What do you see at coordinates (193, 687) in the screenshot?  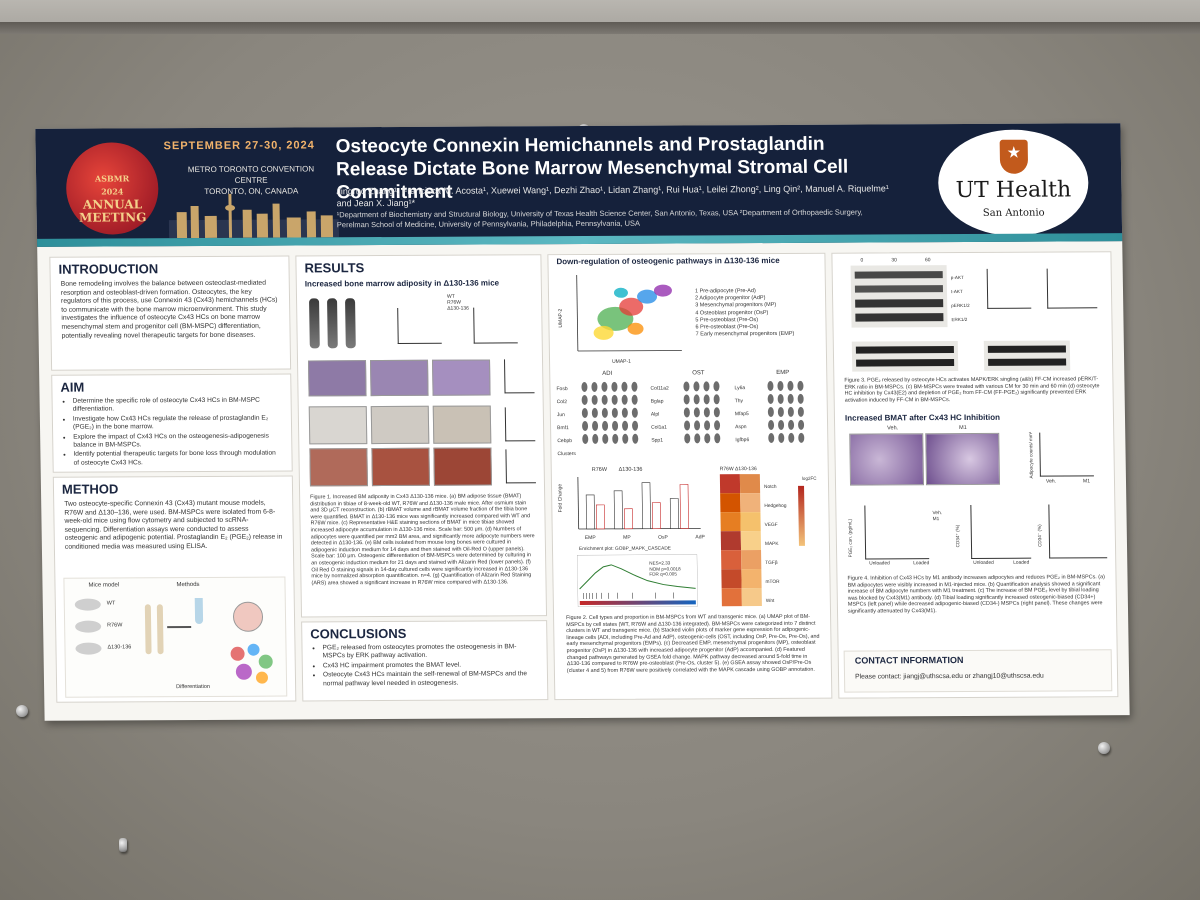 I see `differentiation-label: Differentiation` at bounding box center [193, 687].